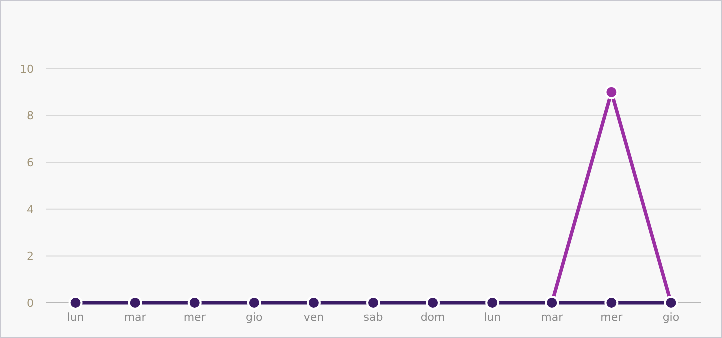  I want to click on y-tick-label: 2, so click(30, 257).